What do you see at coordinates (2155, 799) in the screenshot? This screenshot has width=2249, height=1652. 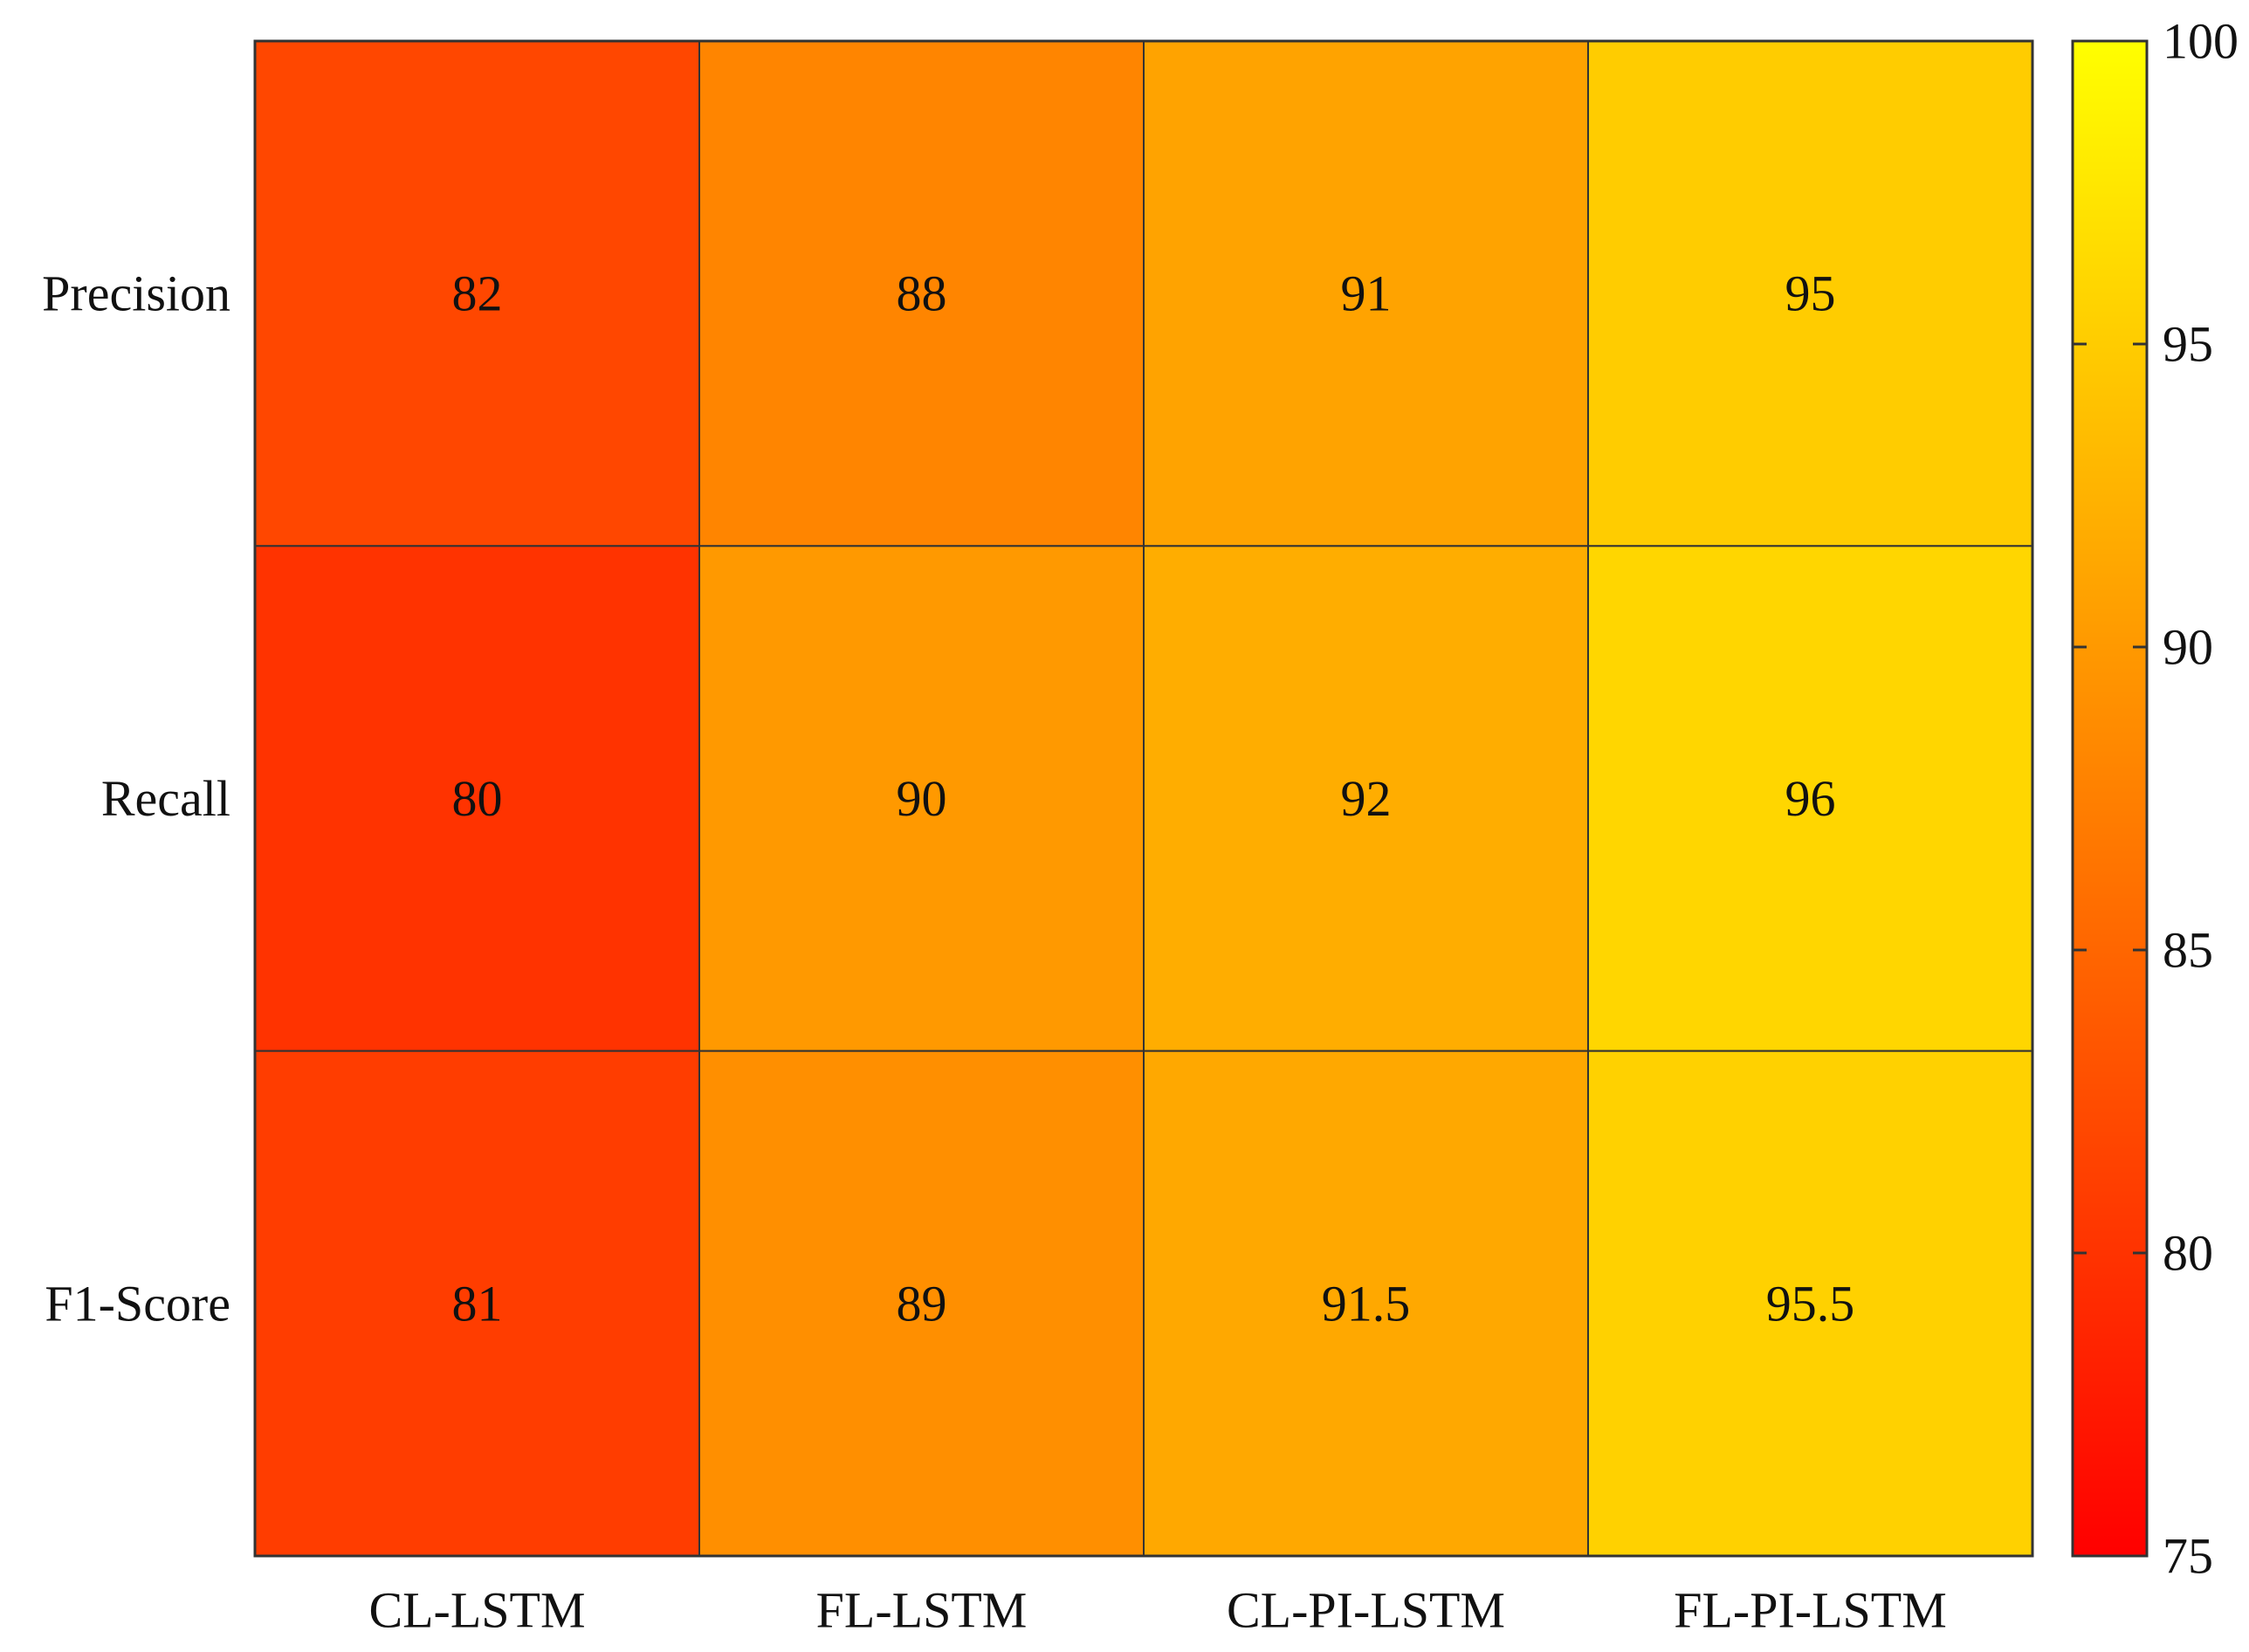 I see `colorbar: 75 80 85 90 95 100` at bounding box center [2155, 799].